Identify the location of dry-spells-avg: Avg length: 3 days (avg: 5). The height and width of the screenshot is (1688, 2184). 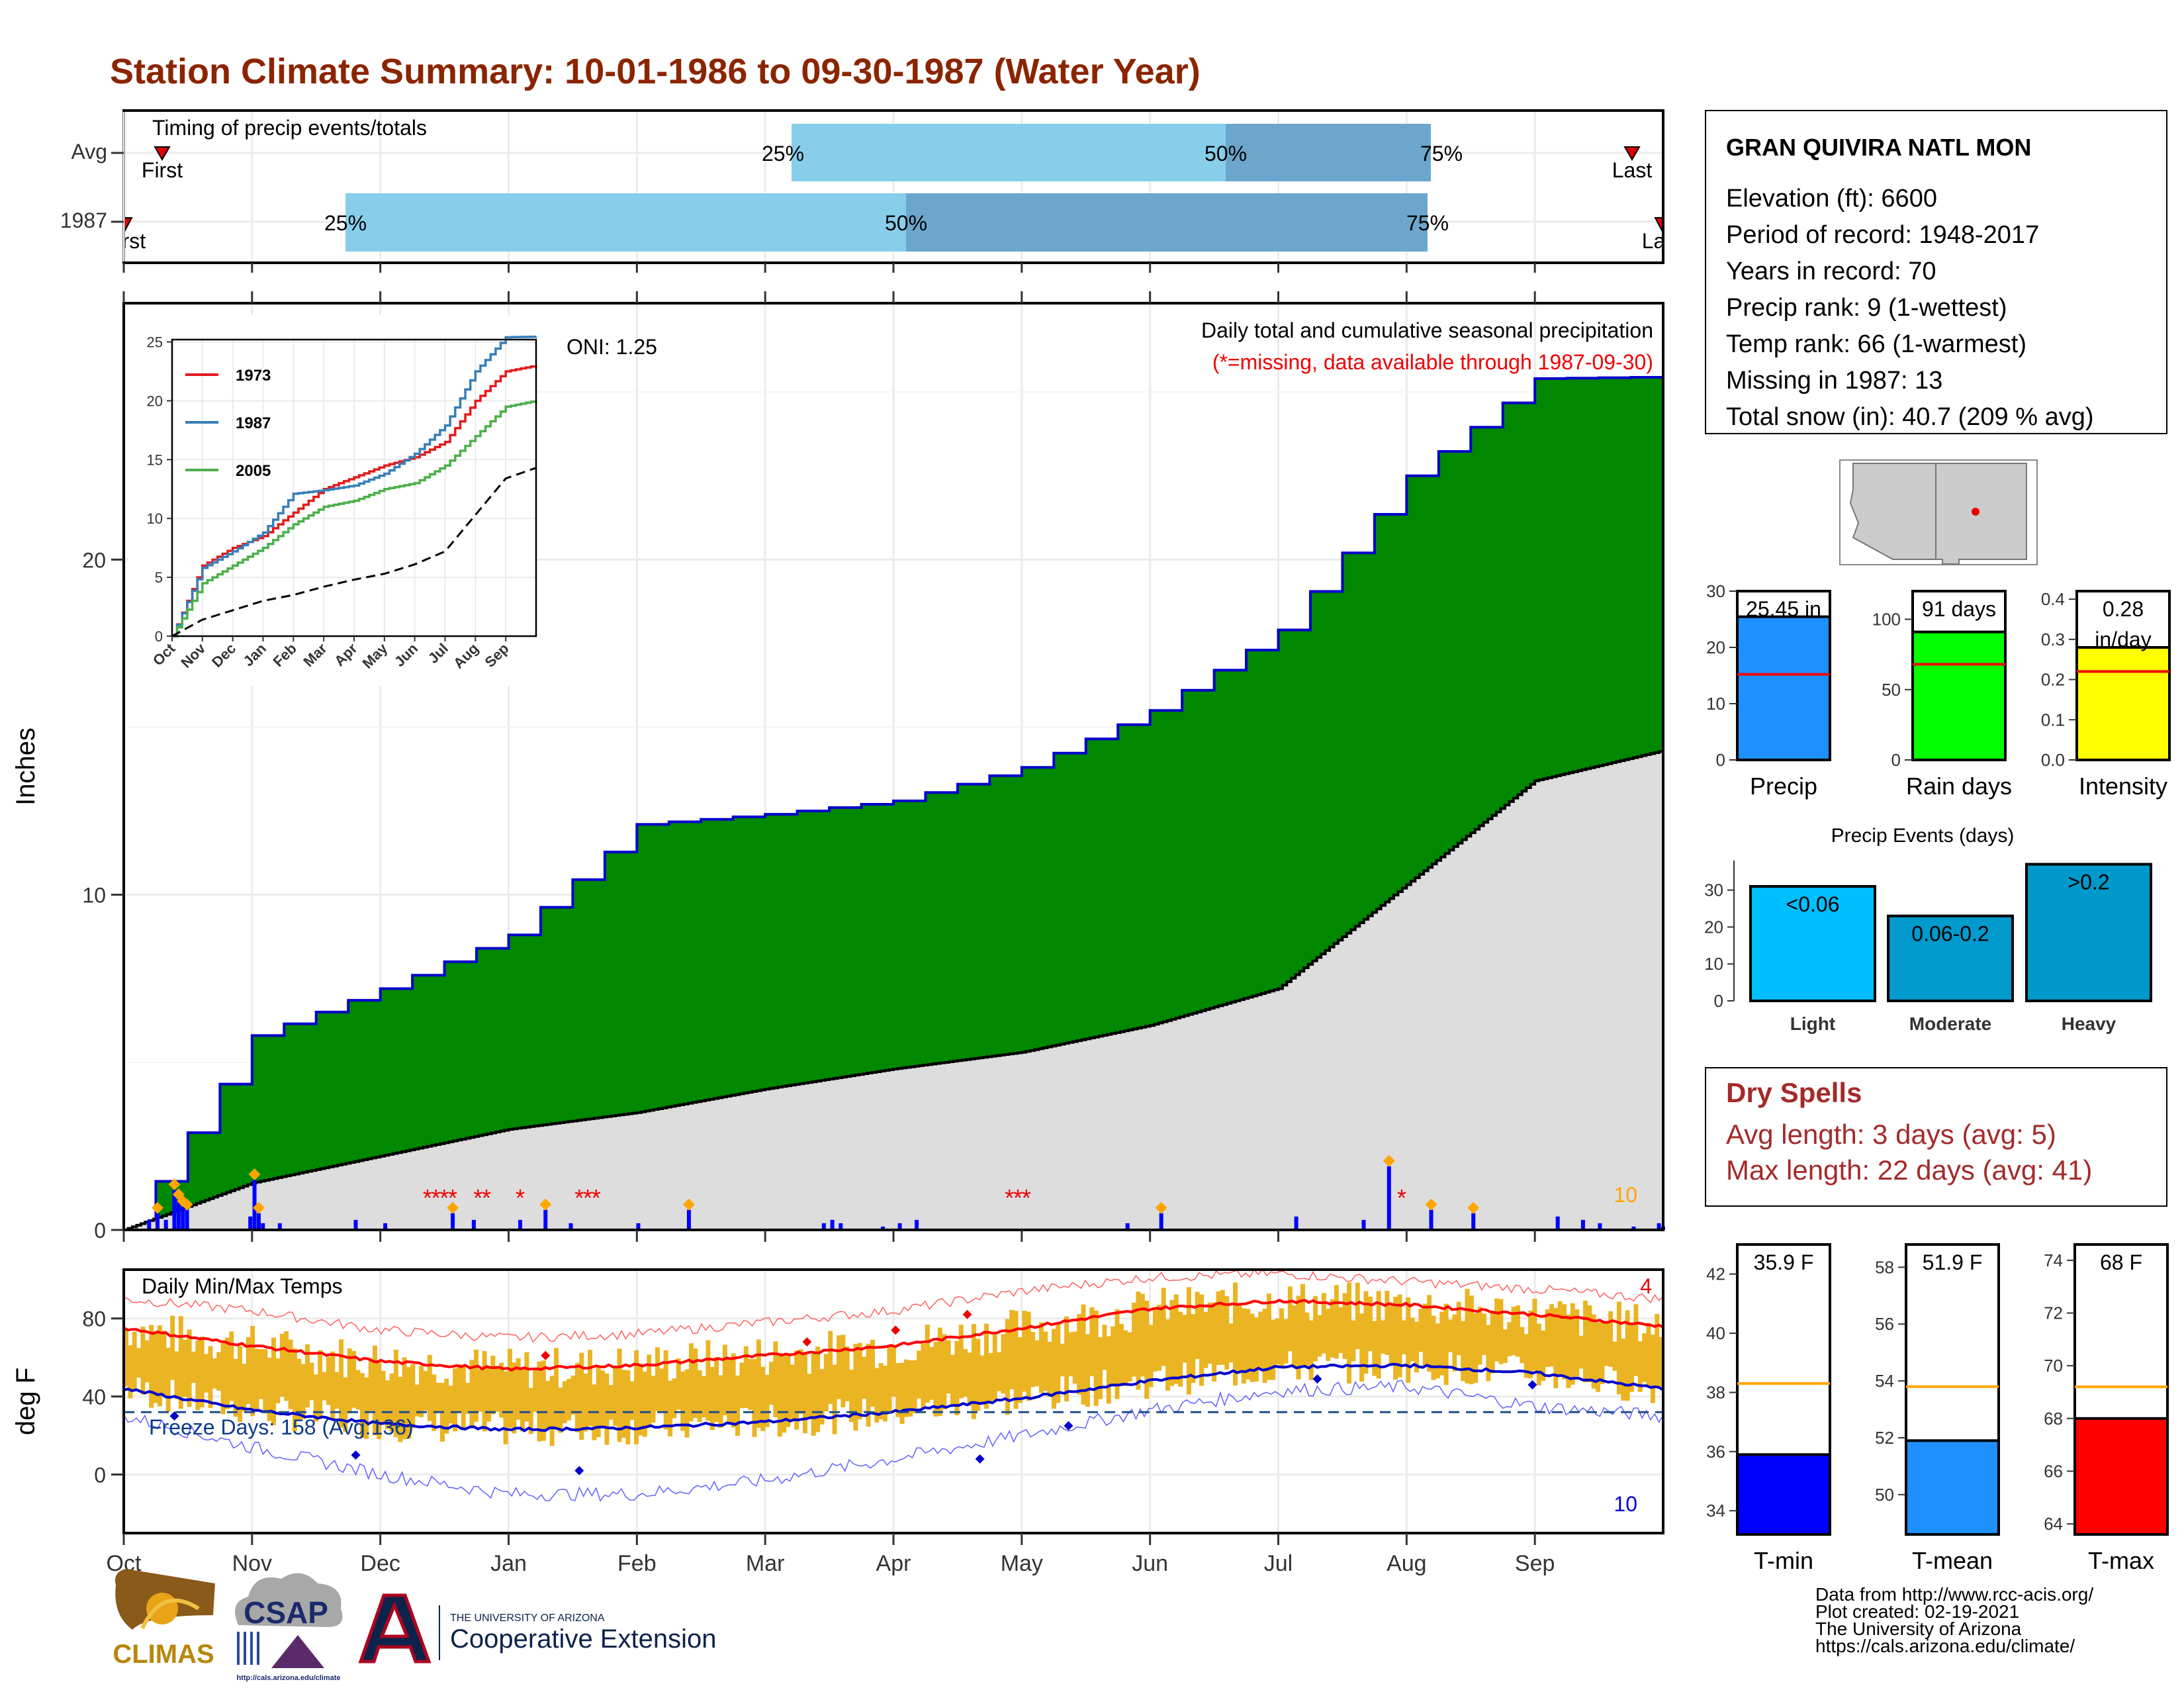
(1891, 1134).